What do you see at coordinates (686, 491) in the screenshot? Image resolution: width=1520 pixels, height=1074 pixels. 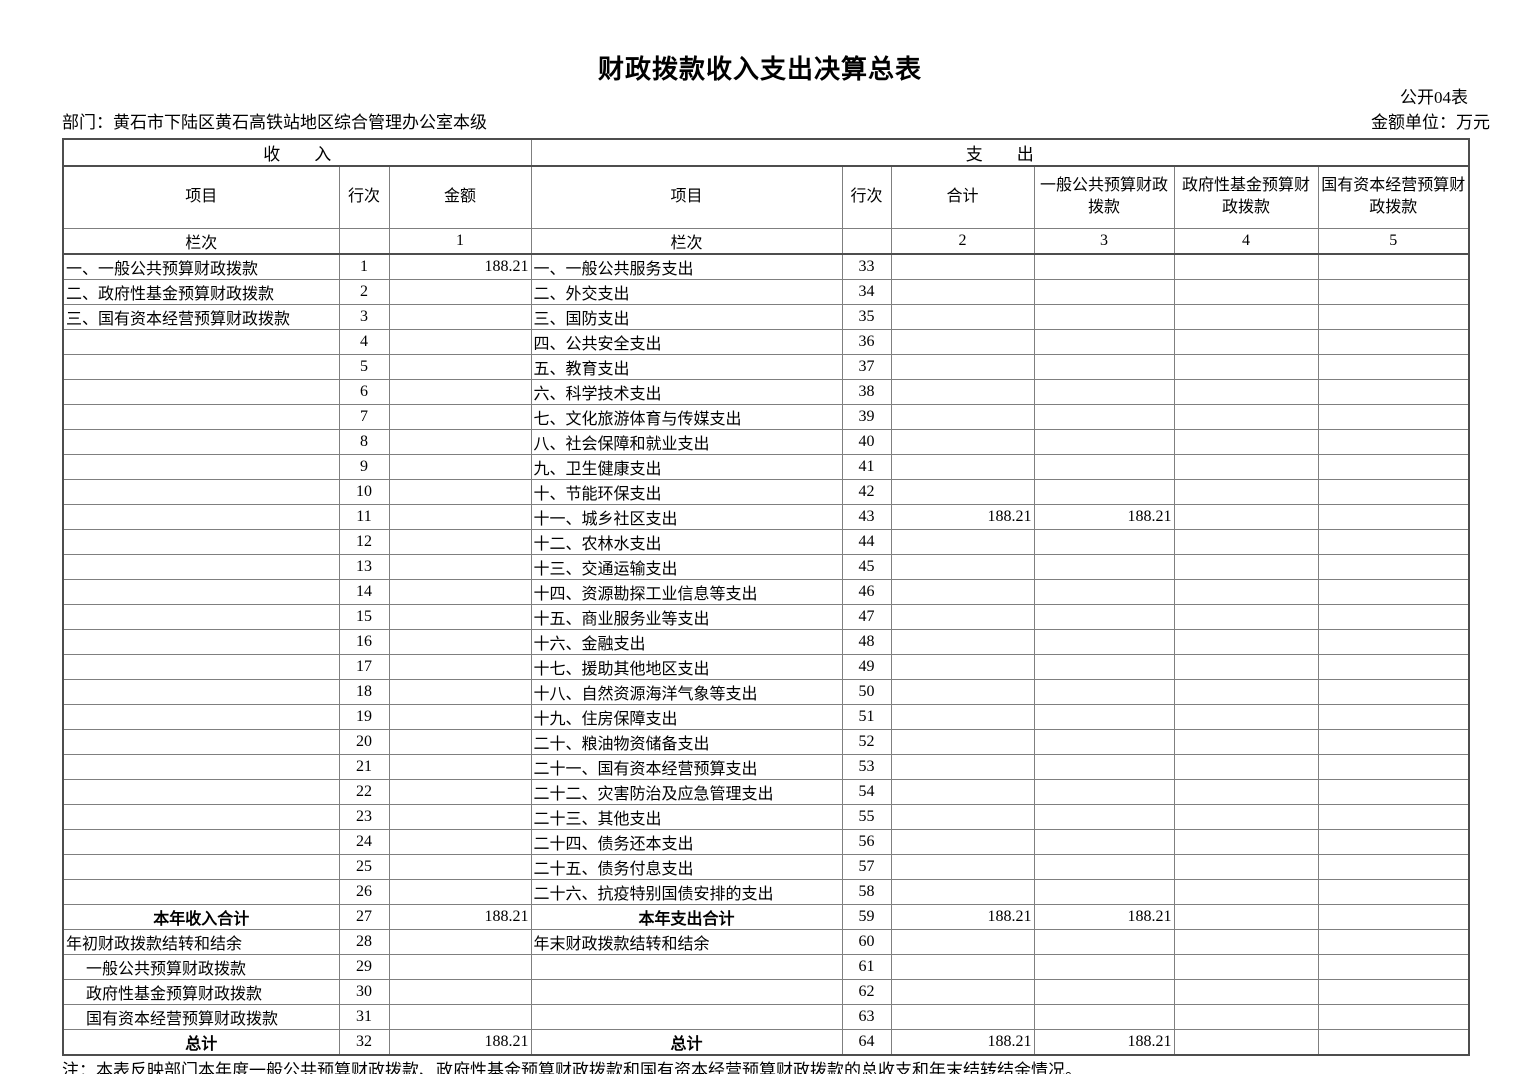 I see `expense-item-cell: 十、节能环保支出` at bounding box center [686, 491].